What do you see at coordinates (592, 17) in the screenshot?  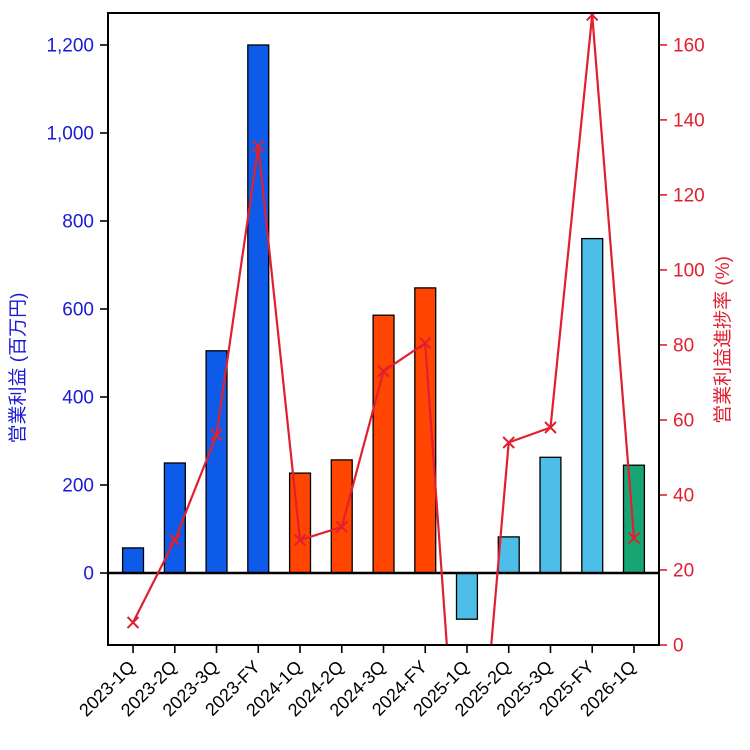 I see `progress-marker-2025-FY` at bounding box center [592, 17].